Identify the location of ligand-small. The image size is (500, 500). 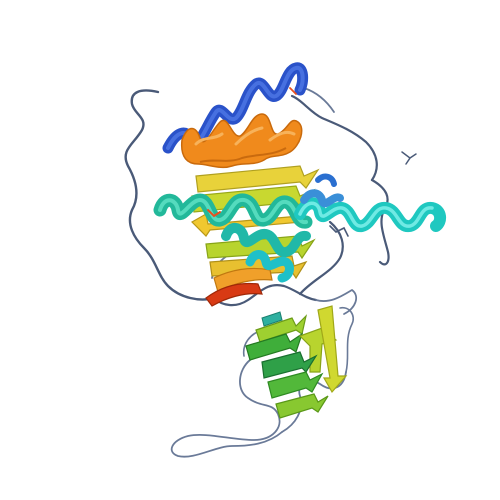
(293, 91).